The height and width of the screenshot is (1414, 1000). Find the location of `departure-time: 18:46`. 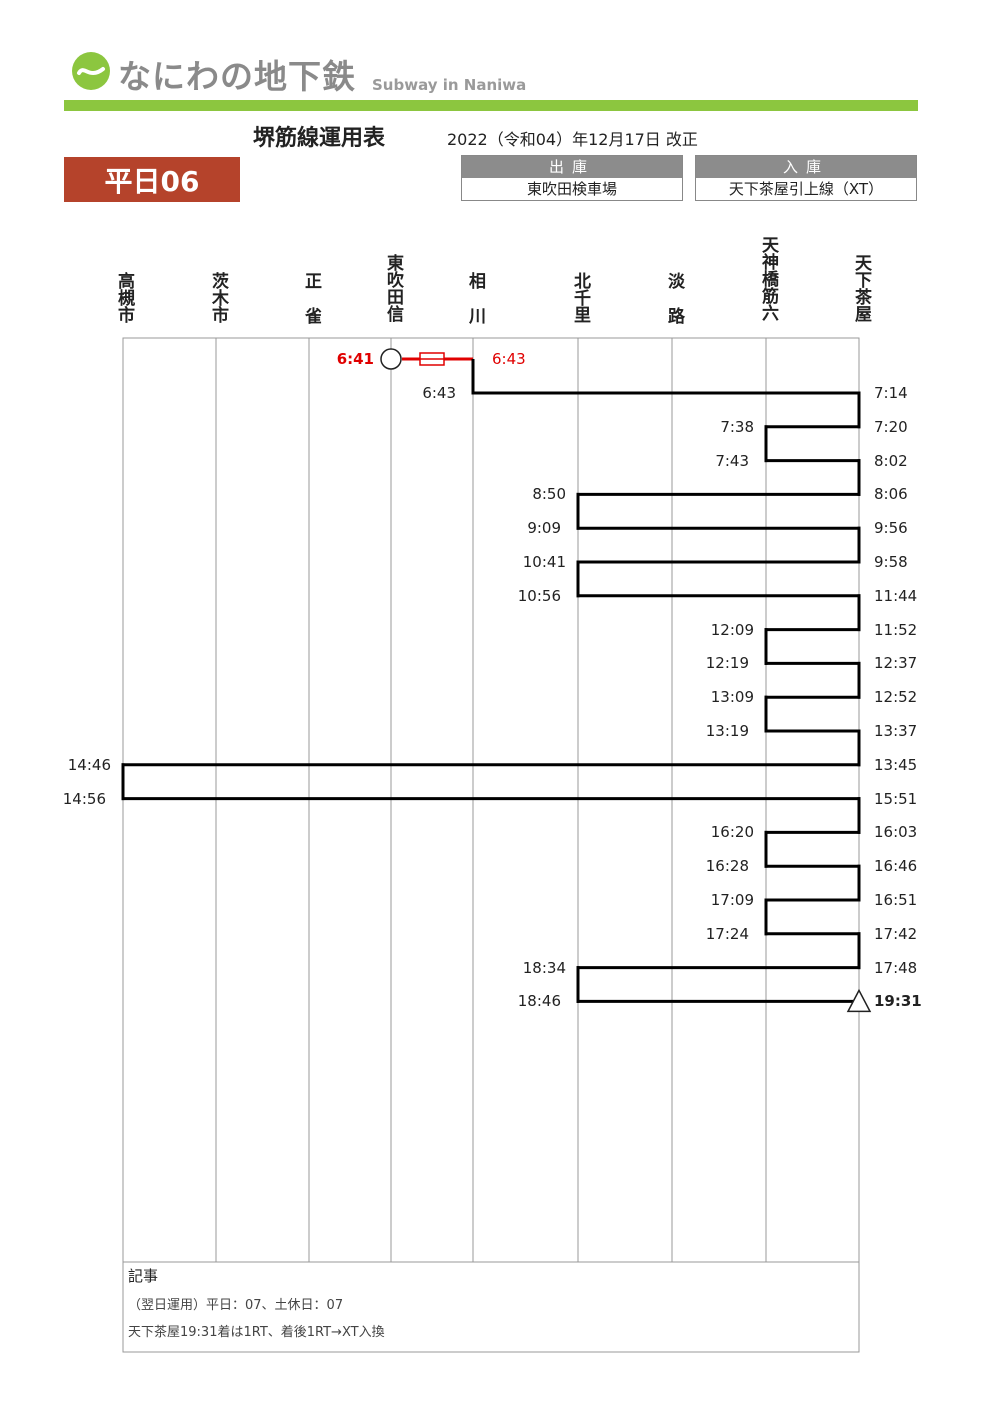

departure-time: 18:46 is located at coordinates (539, 1001).